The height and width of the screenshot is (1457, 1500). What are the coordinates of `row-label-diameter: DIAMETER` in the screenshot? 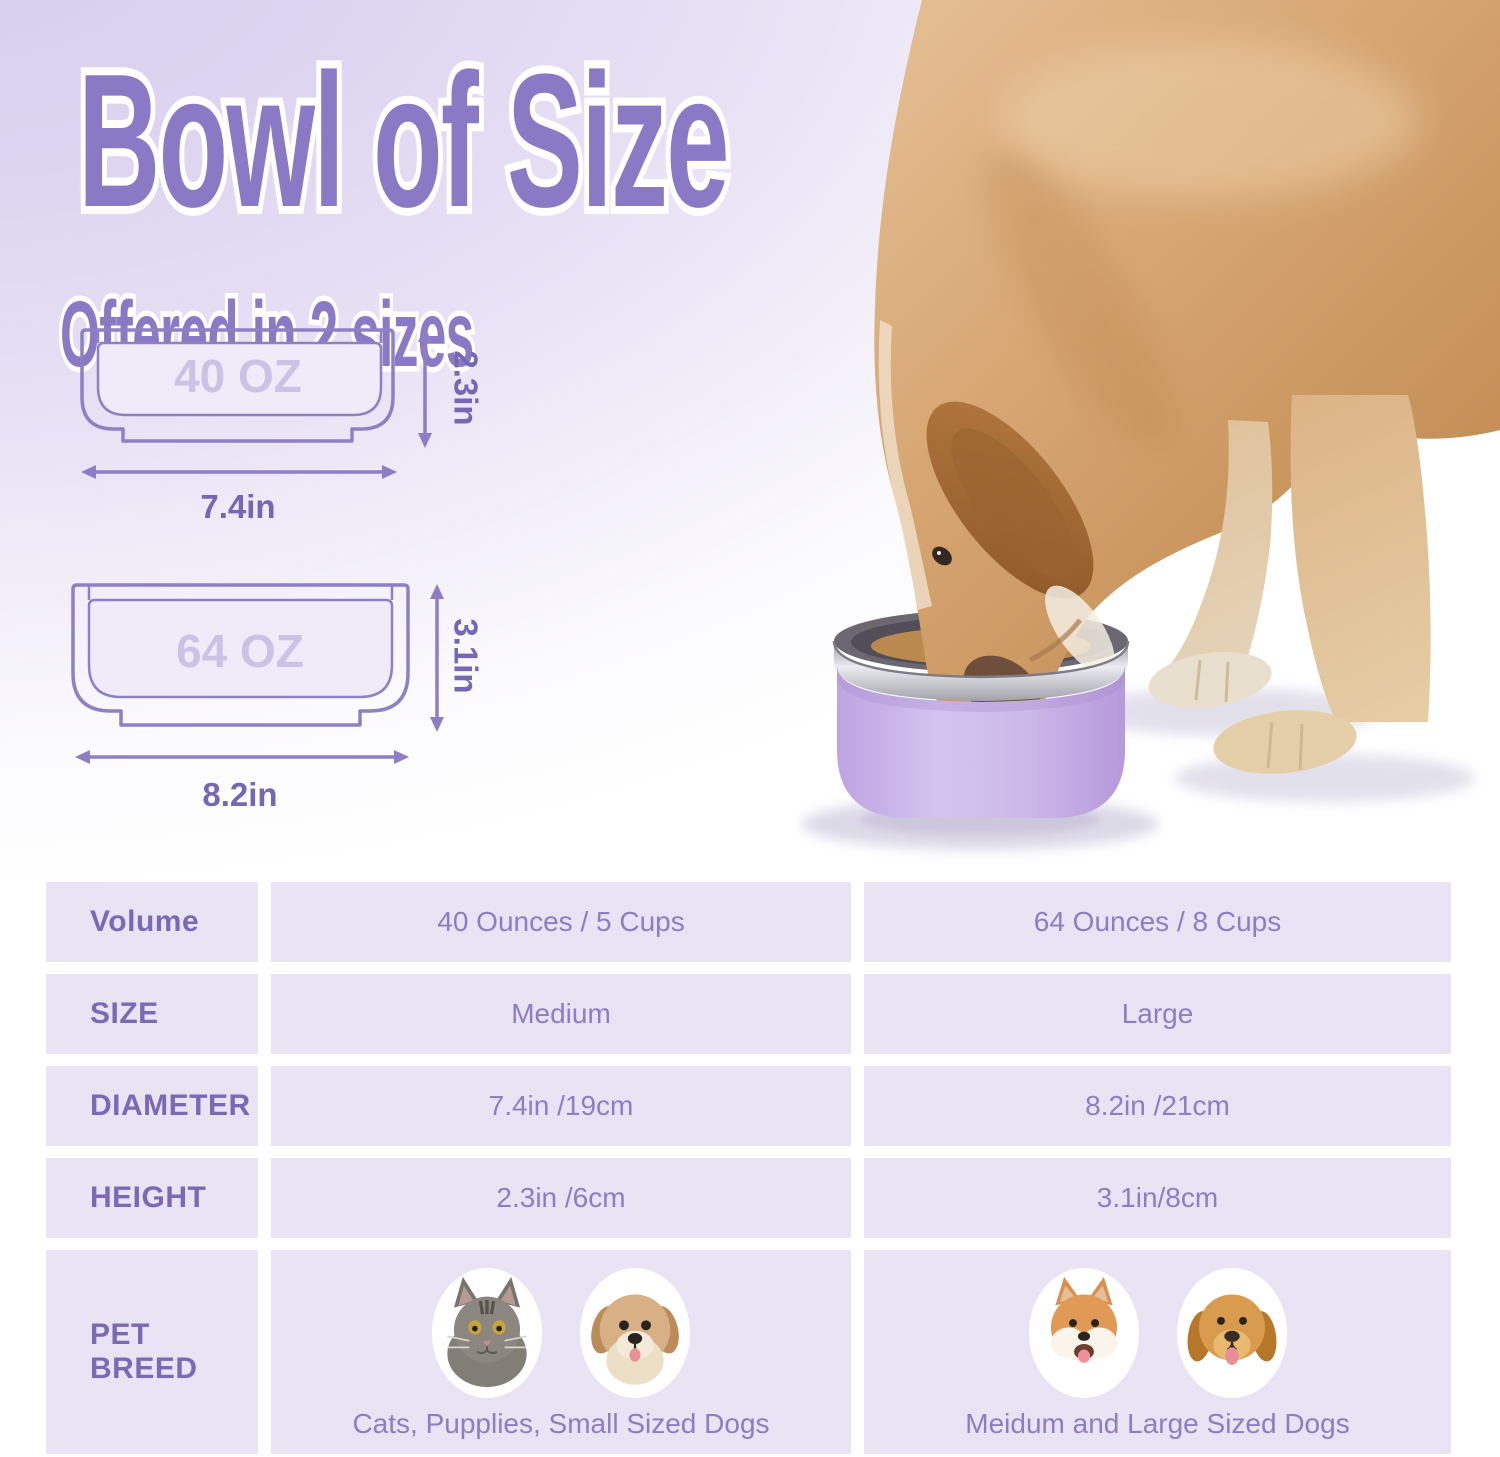 It's located at (152, 1106).